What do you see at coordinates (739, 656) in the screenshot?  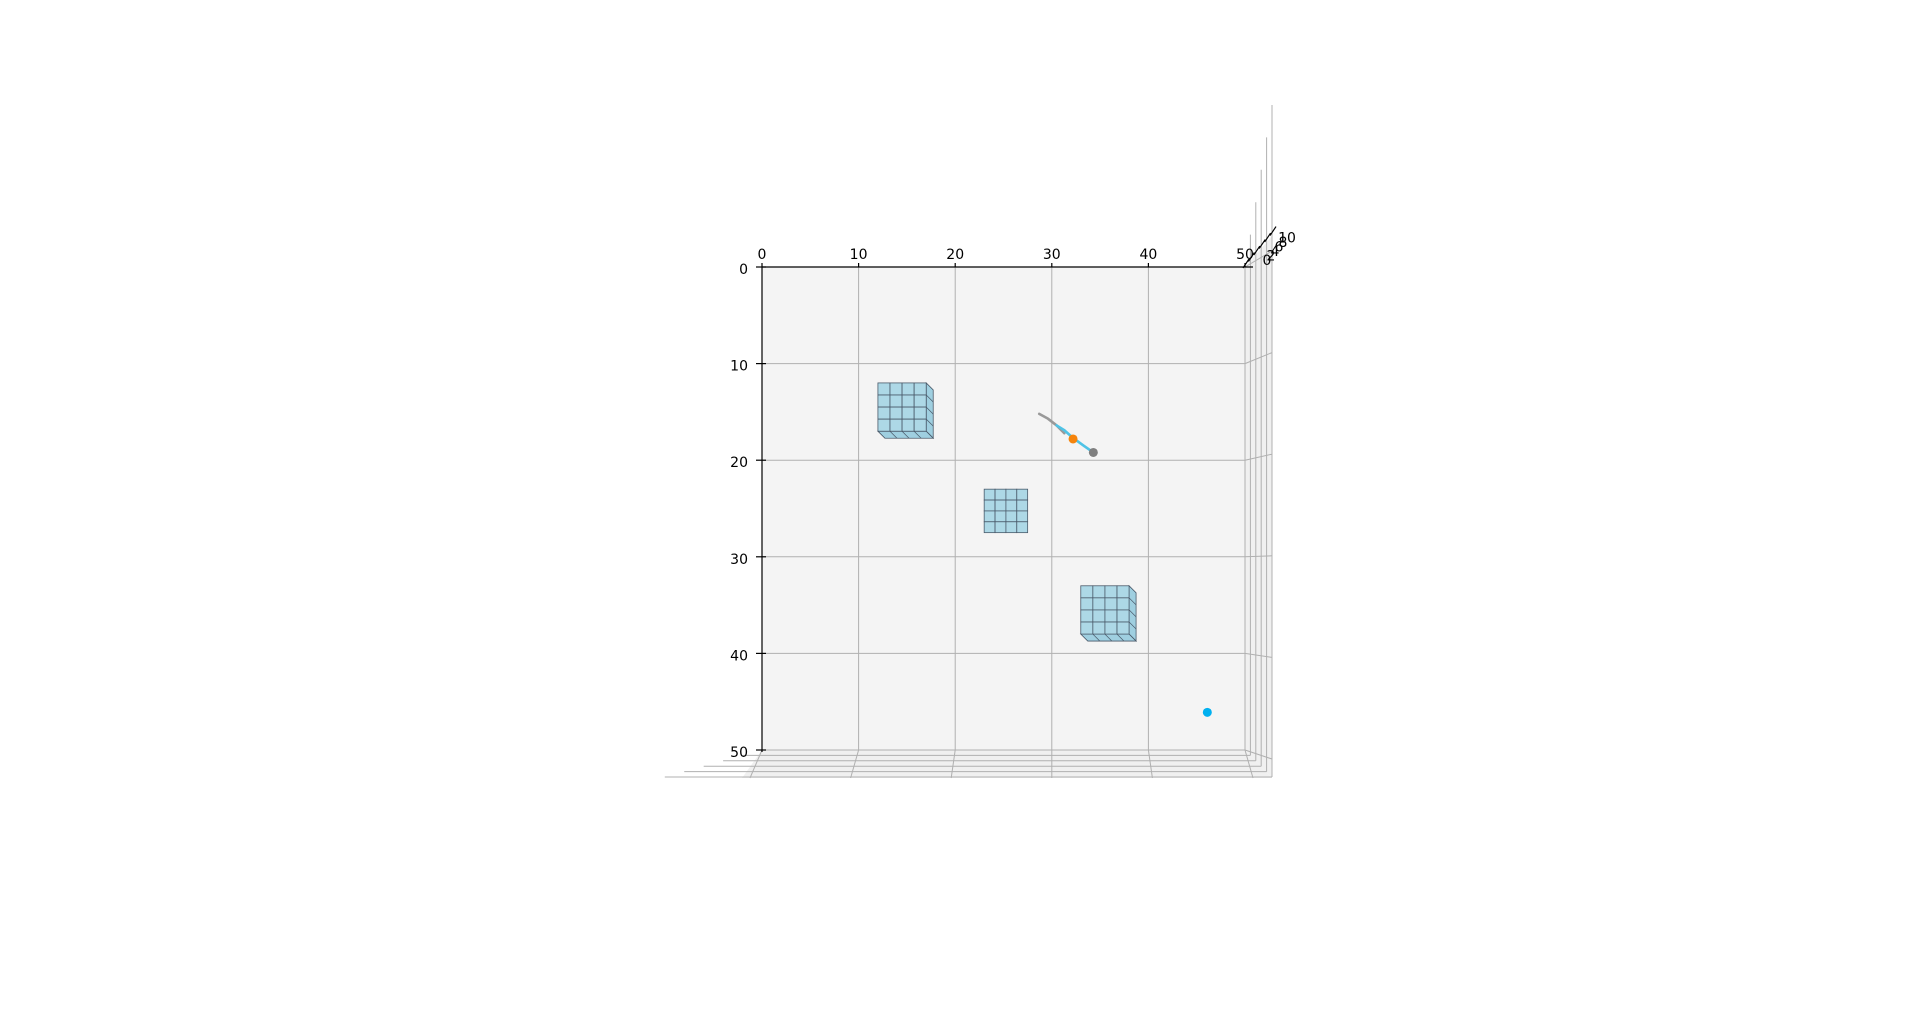 I see `y-tick-label: 40` at bounding box center [739, 656].